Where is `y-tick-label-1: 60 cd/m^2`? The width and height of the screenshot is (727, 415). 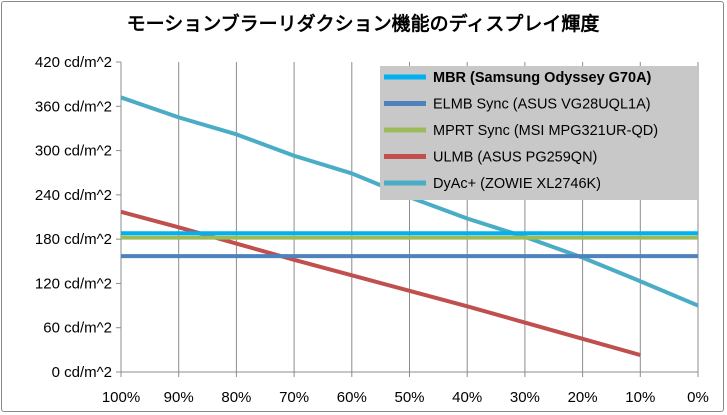 y-tick-label-1: 60 cd/m^2 is located at coordinates (77, 328).